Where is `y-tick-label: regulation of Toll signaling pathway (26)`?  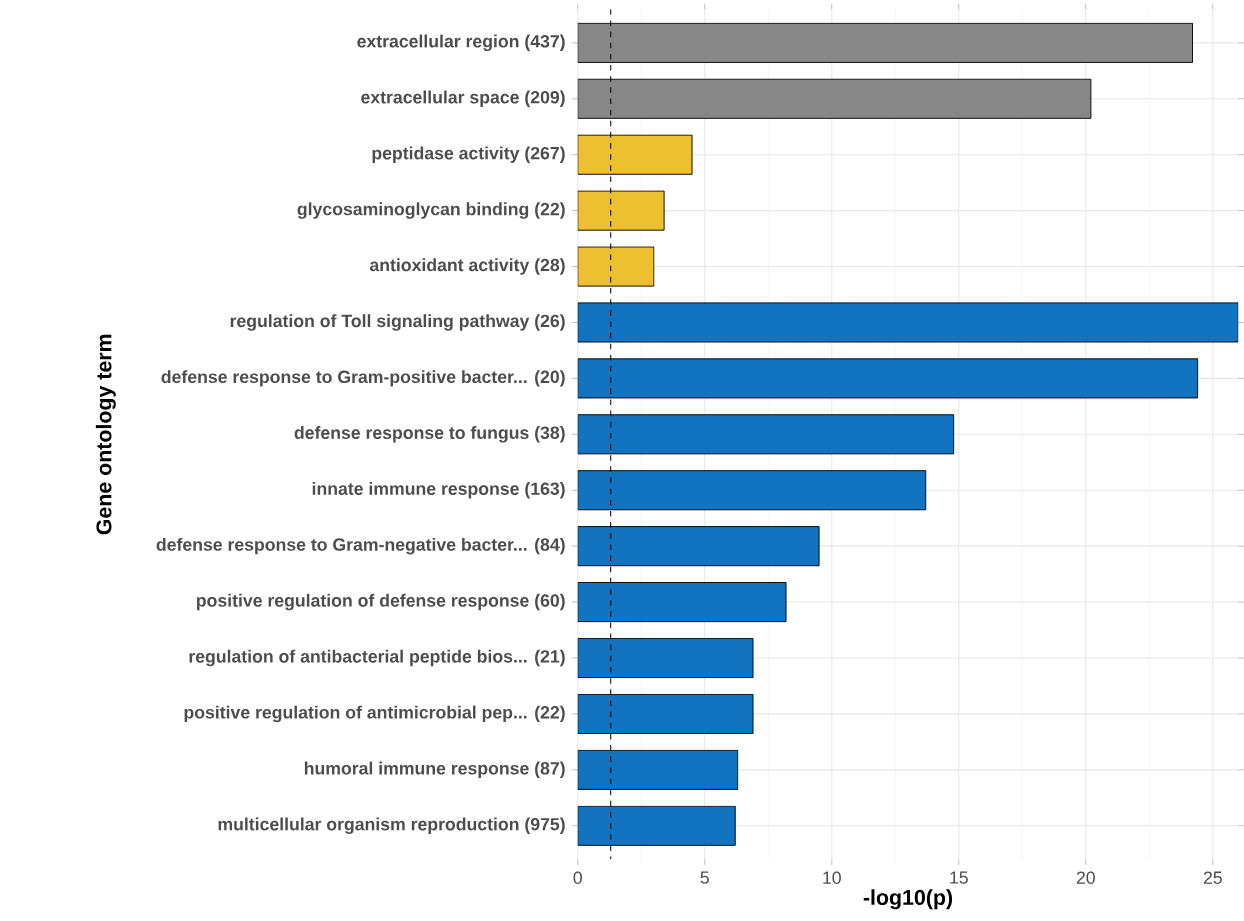 y-tick-label: regulation of Toll signaling pathway (26) is located at coordinates (397, 322).